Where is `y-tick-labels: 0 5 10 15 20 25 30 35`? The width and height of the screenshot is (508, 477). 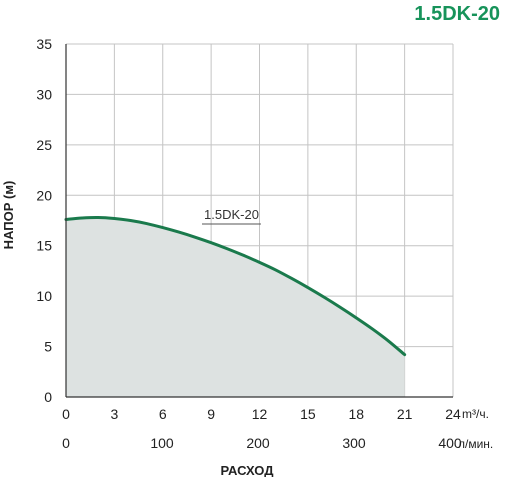
y-tick-labels: 0 5 10 15 20 25 30 35 is located at coordinates (44, 220).